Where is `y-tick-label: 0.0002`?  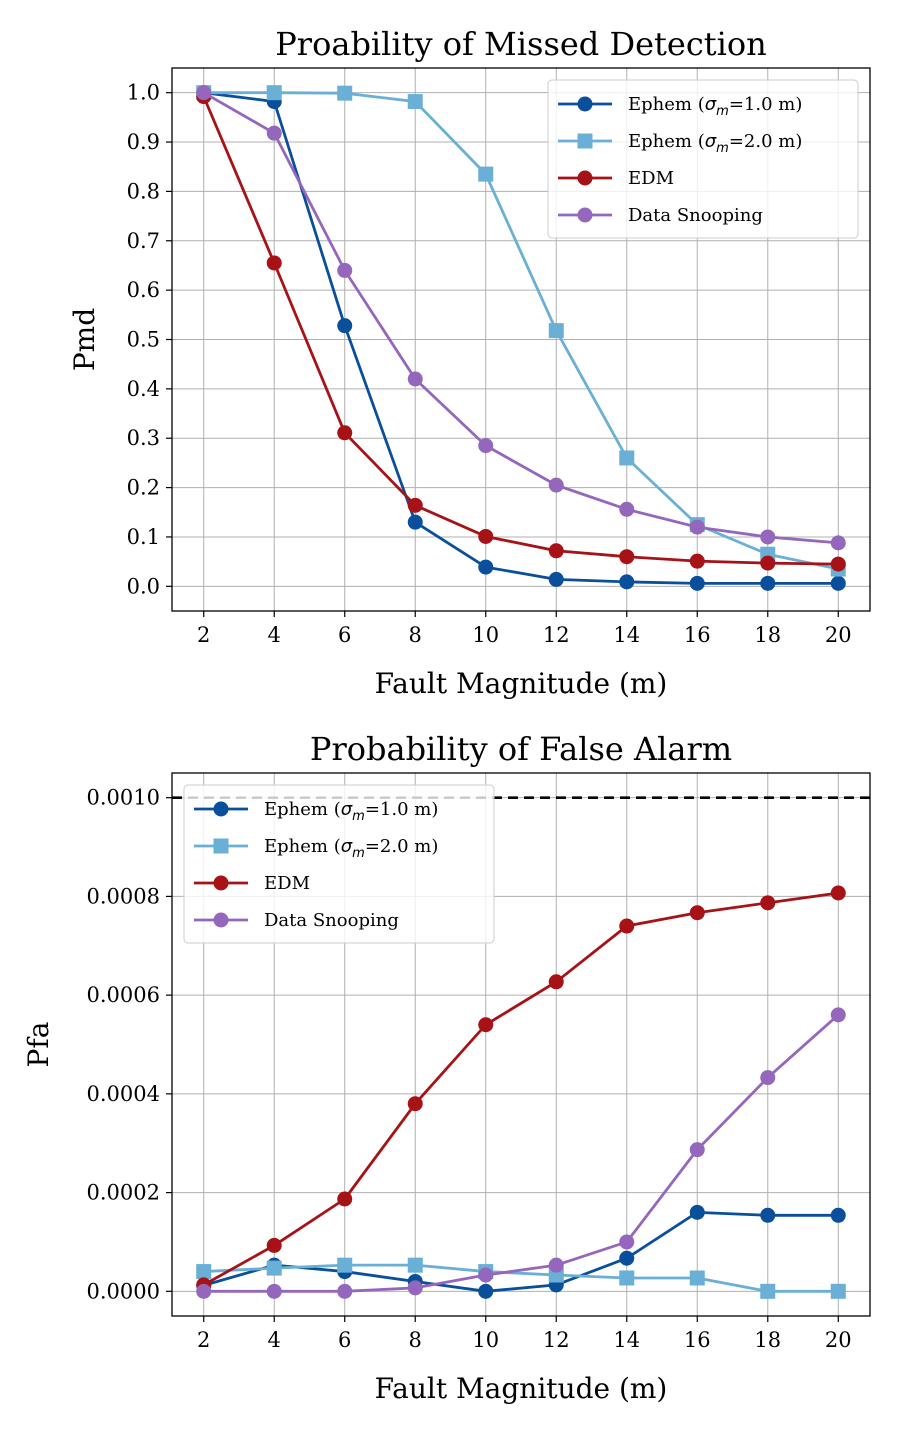 y-tick-label: 0.0002 is located at coordinates (123, 1193).